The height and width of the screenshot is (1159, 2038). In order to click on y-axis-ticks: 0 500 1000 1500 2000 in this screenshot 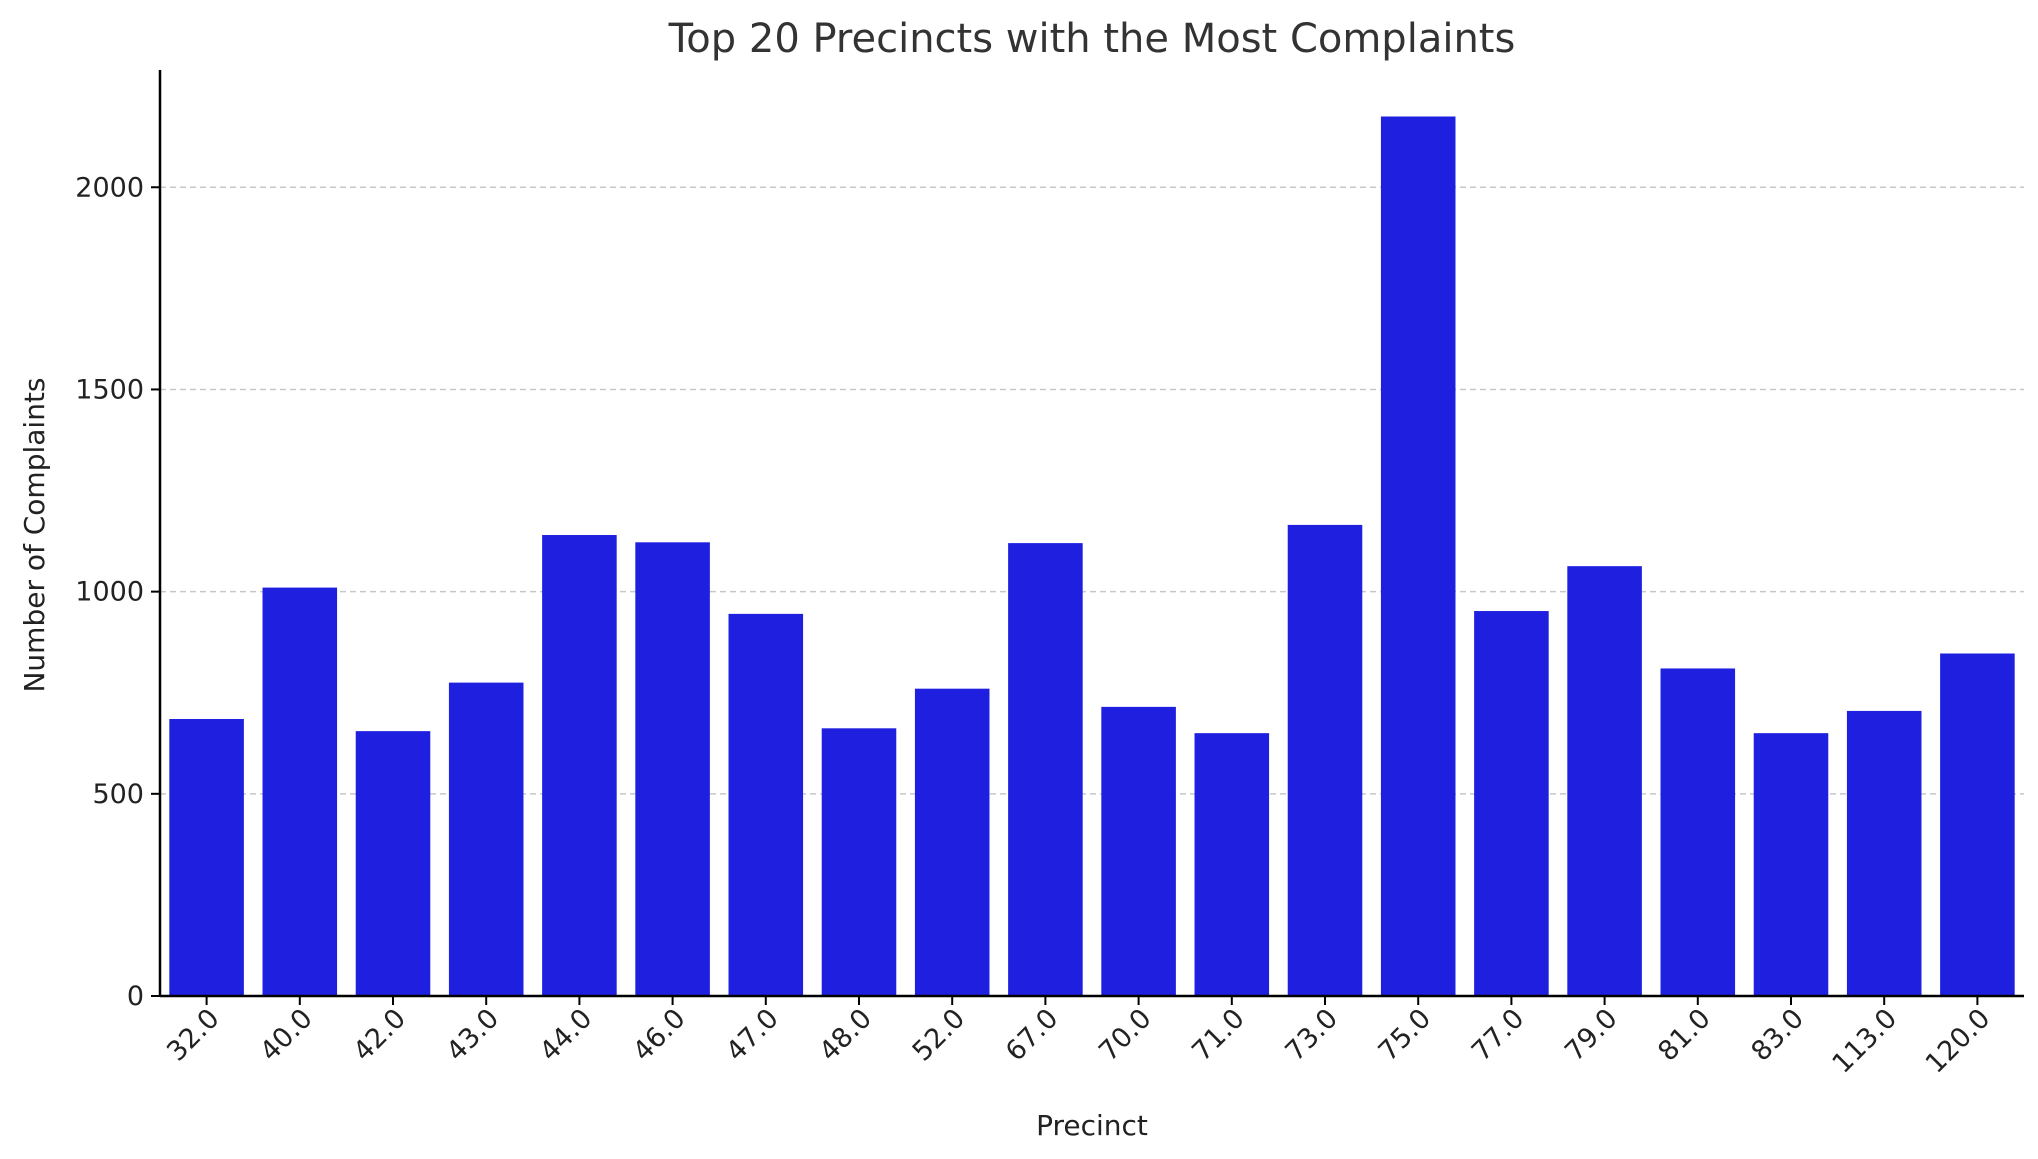, I will do `click(117, 592)`.